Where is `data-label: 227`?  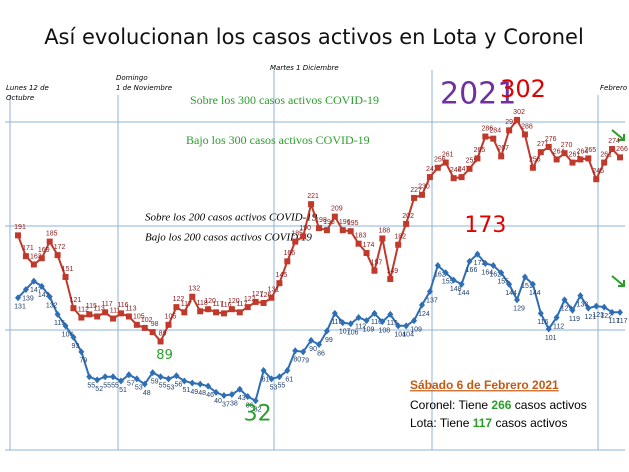
data-label: 227 is located at coordinates (416, 190).